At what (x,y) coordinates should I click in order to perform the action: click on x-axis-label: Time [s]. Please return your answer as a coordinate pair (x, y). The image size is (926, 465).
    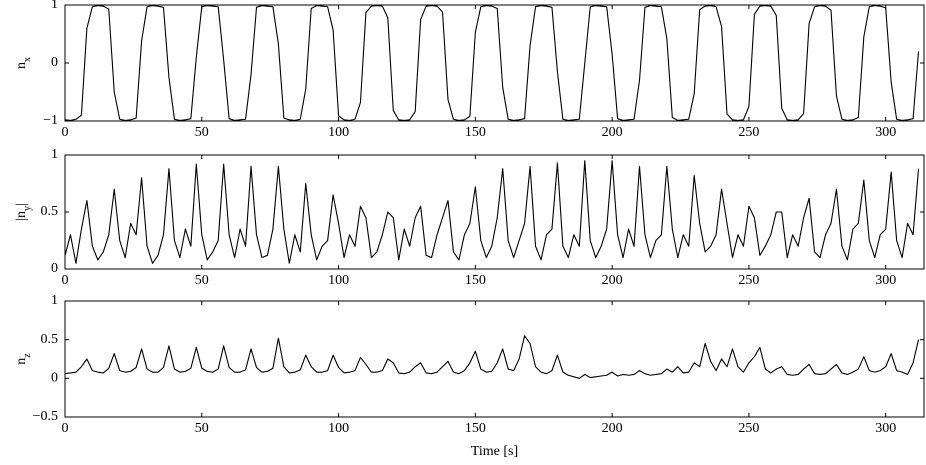
    Looking at the image, I should click on (494, 451).